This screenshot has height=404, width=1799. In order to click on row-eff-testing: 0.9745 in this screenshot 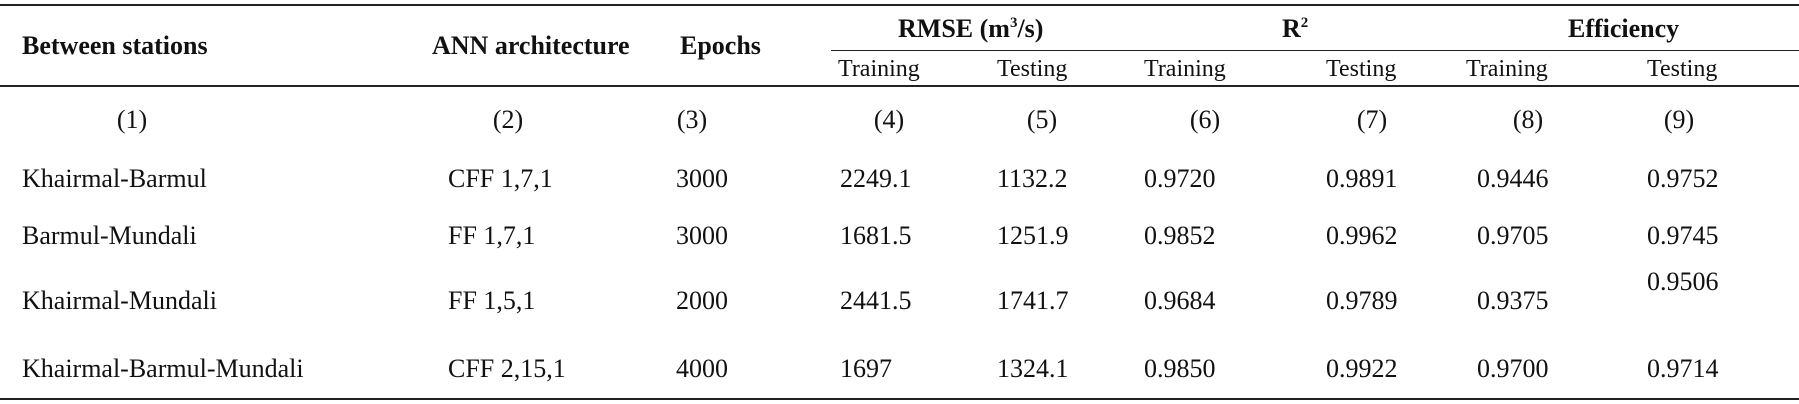, I will do `click(1683, 235)`.